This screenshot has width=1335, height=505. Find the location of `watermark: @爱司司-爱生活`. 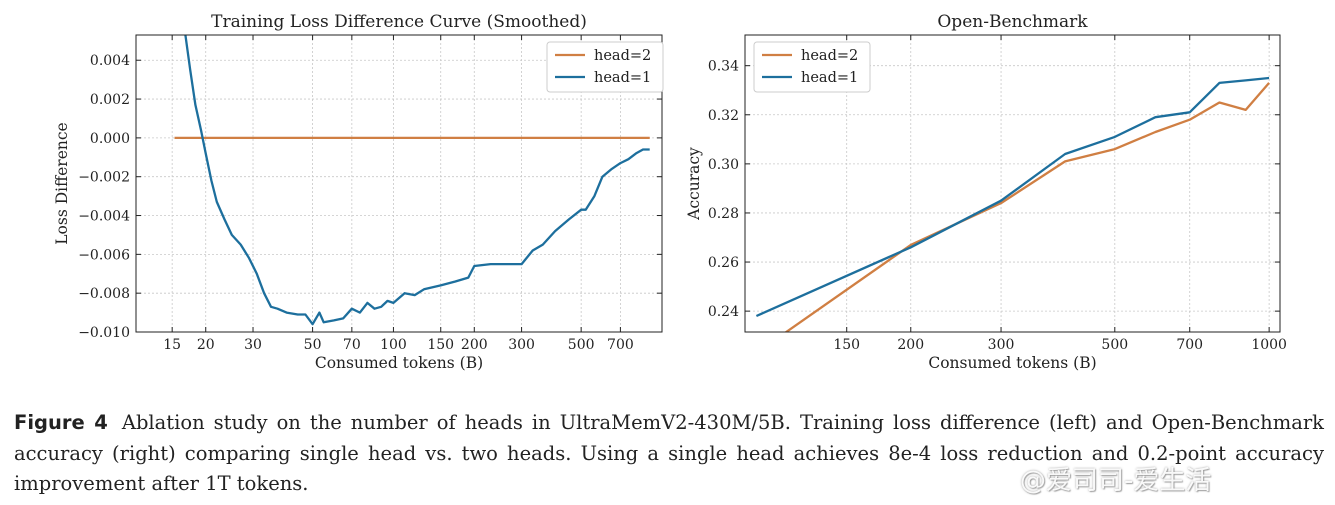

watermark: @爱司司-爱生活 is located at coordinates (1116, 481).